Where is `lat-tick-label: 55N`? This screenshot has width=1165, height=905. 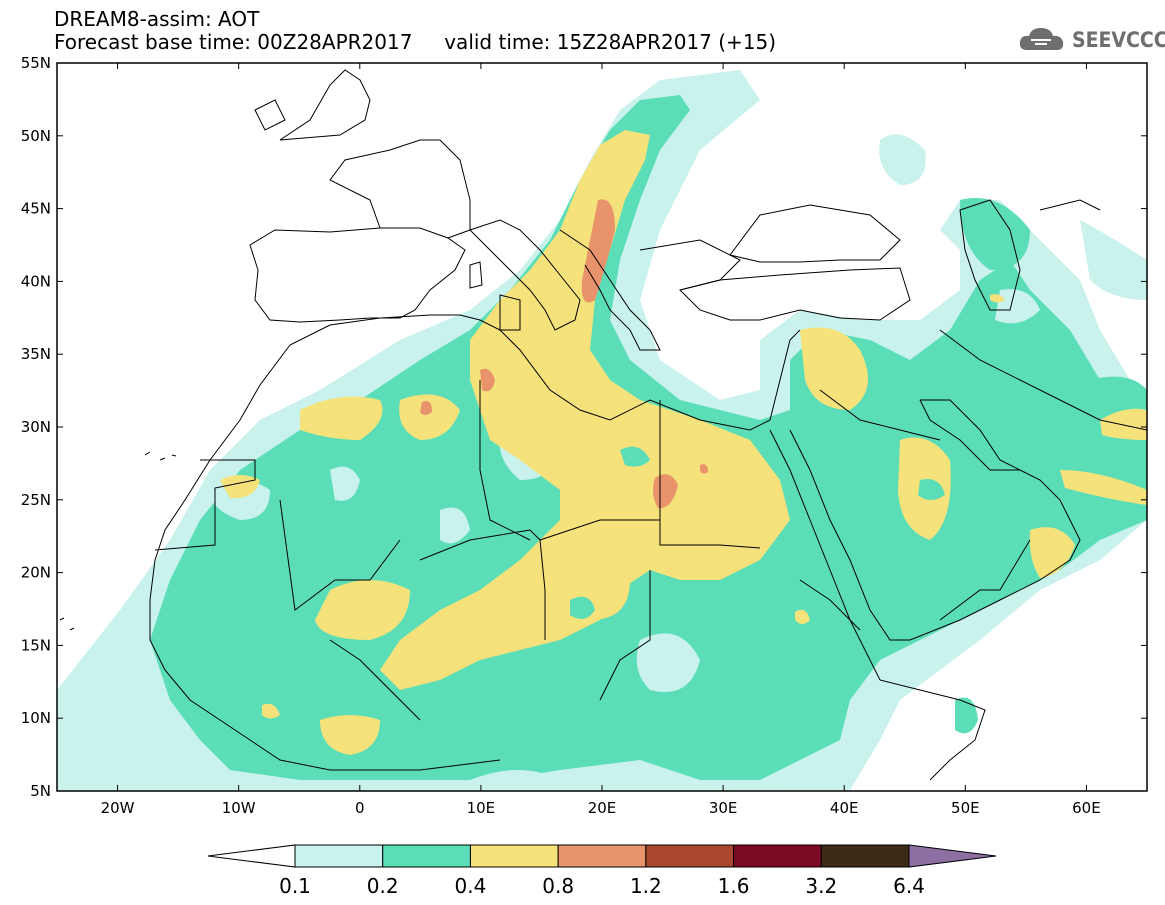
lat-tick-label: 55N is located at coordinates (36, 63).